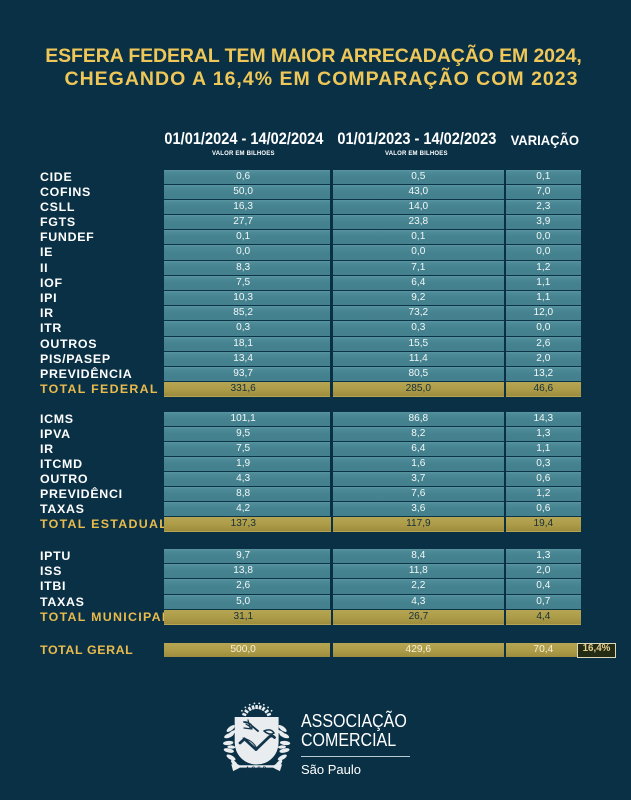 Image resolution: width=631 pixels, height=800 pixels. I want to click on svg-text: A.C.S.P., so click(257, 770).